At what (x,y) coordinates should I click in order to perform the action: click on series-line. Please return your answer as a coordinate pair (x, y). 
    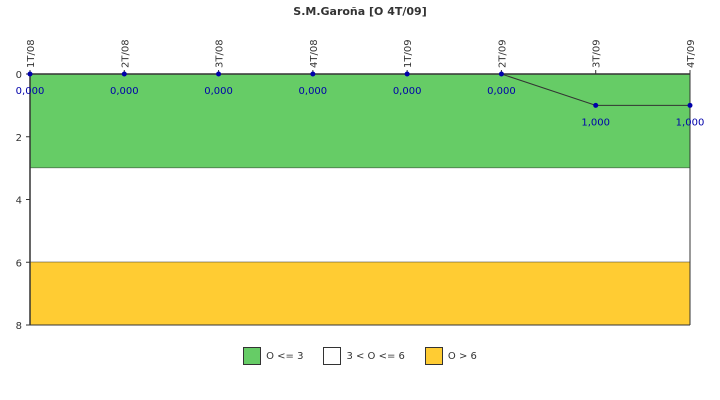
    Looking at the image, I should click on (360, 89).